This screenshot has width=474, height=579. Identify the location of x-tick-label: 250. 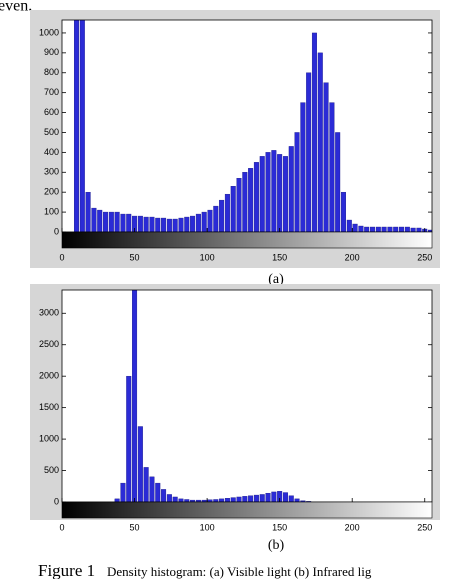
(424, 257).